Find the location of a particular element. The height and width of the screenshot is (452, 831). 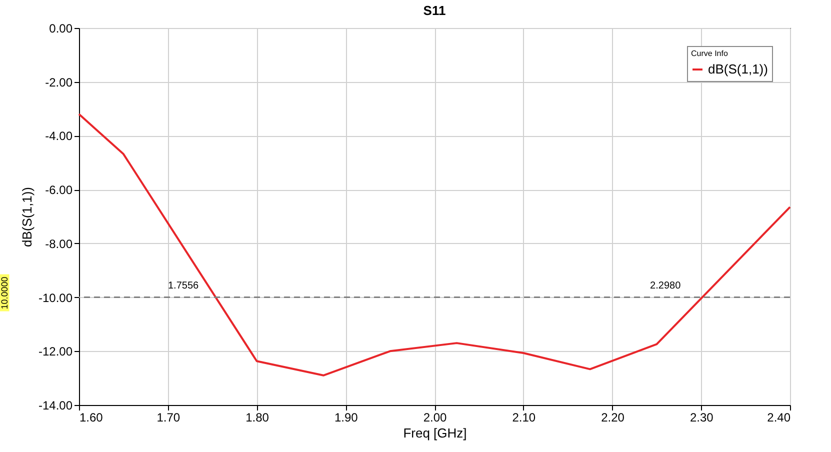

text: 10.0000 is located at coordinates (5, 293).